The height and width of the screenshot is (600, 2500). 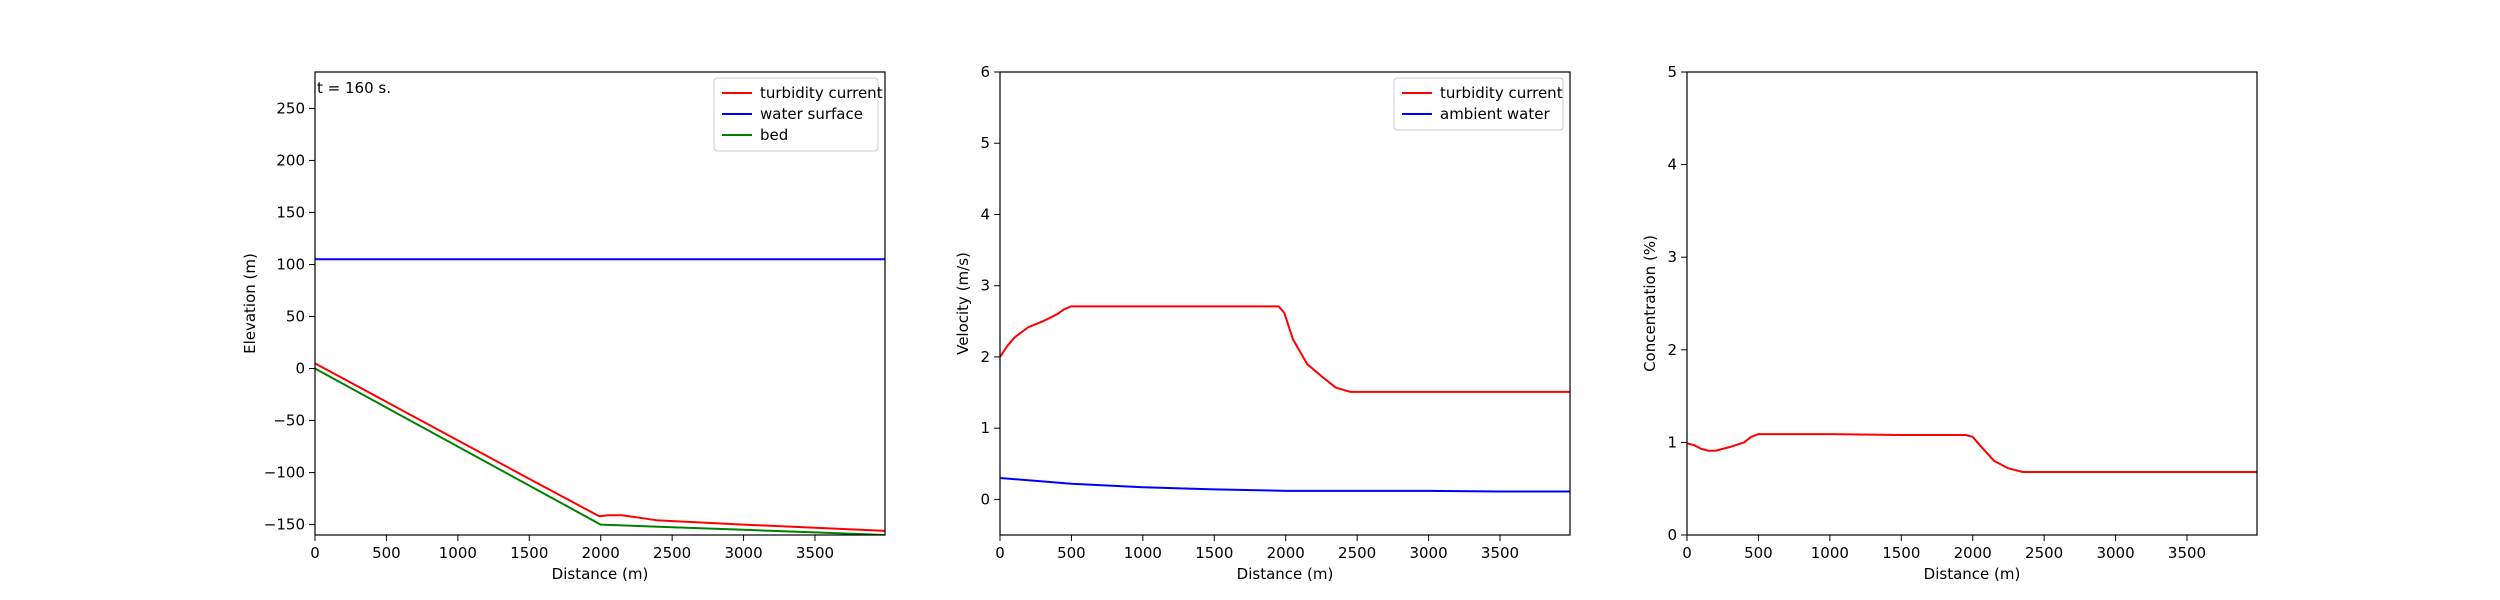 What do you see at coordinates (290, 212) in the screenshot?
I see `y-tick-label: 150` at bounding box center [290, 212].